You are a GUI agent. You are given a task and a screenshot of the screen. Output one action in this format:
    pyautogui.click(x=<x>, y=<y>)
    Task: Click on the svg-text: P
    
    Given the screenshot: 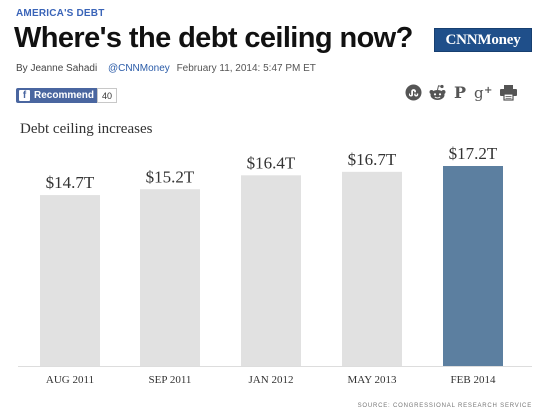 What is the action you would take?
    pyautogui.click(x=460, y=92)
    